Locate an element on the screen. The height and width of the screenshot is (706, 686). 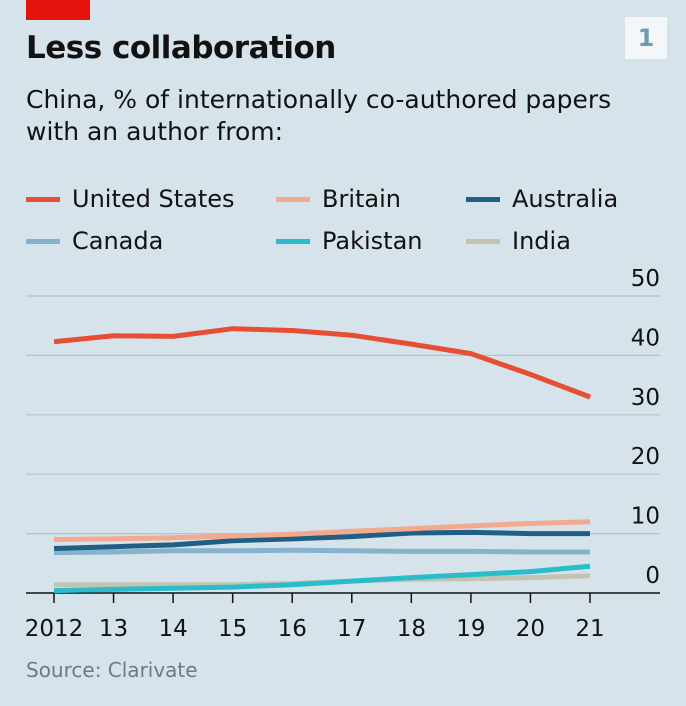
brand-bar is located at coordinates (58, 10).